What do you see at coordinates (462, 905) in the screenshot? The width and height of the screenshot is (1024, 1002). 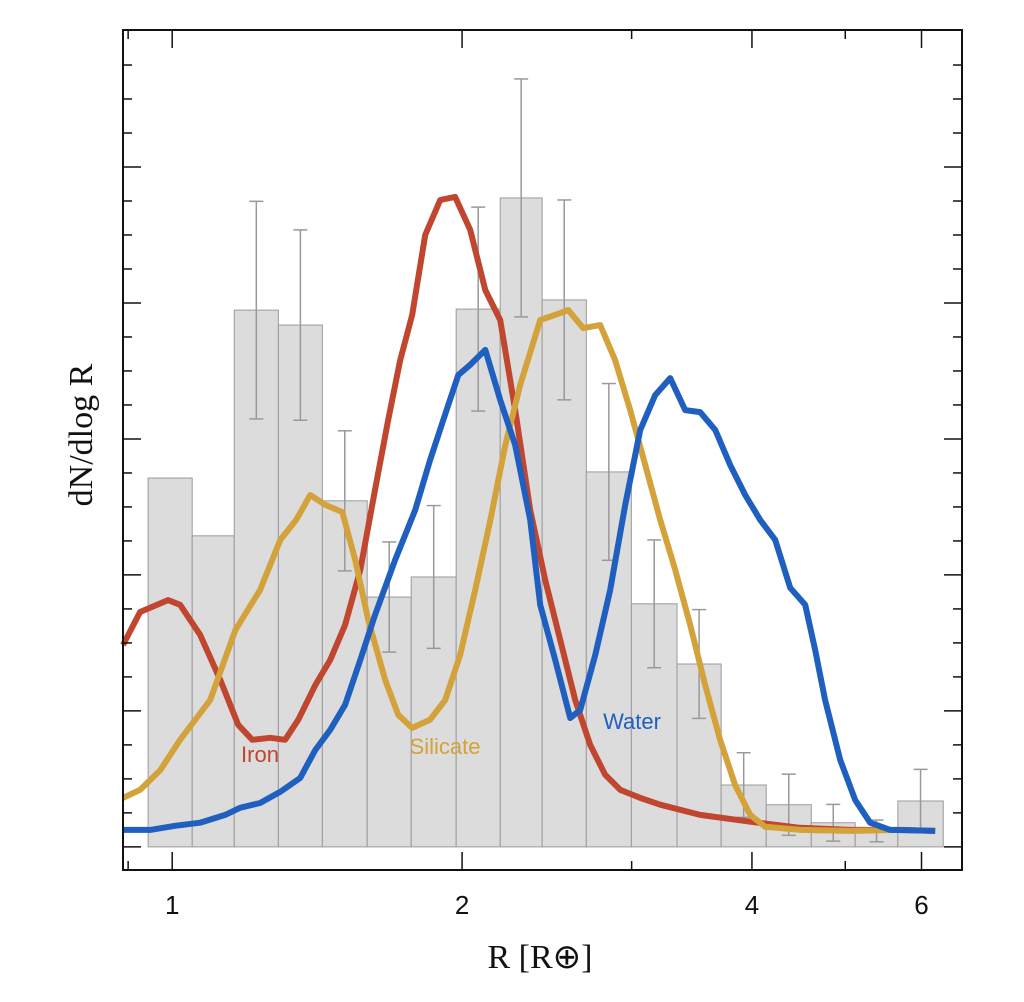 I see `x-tick-label: 2` at bounding box center [462, 905].